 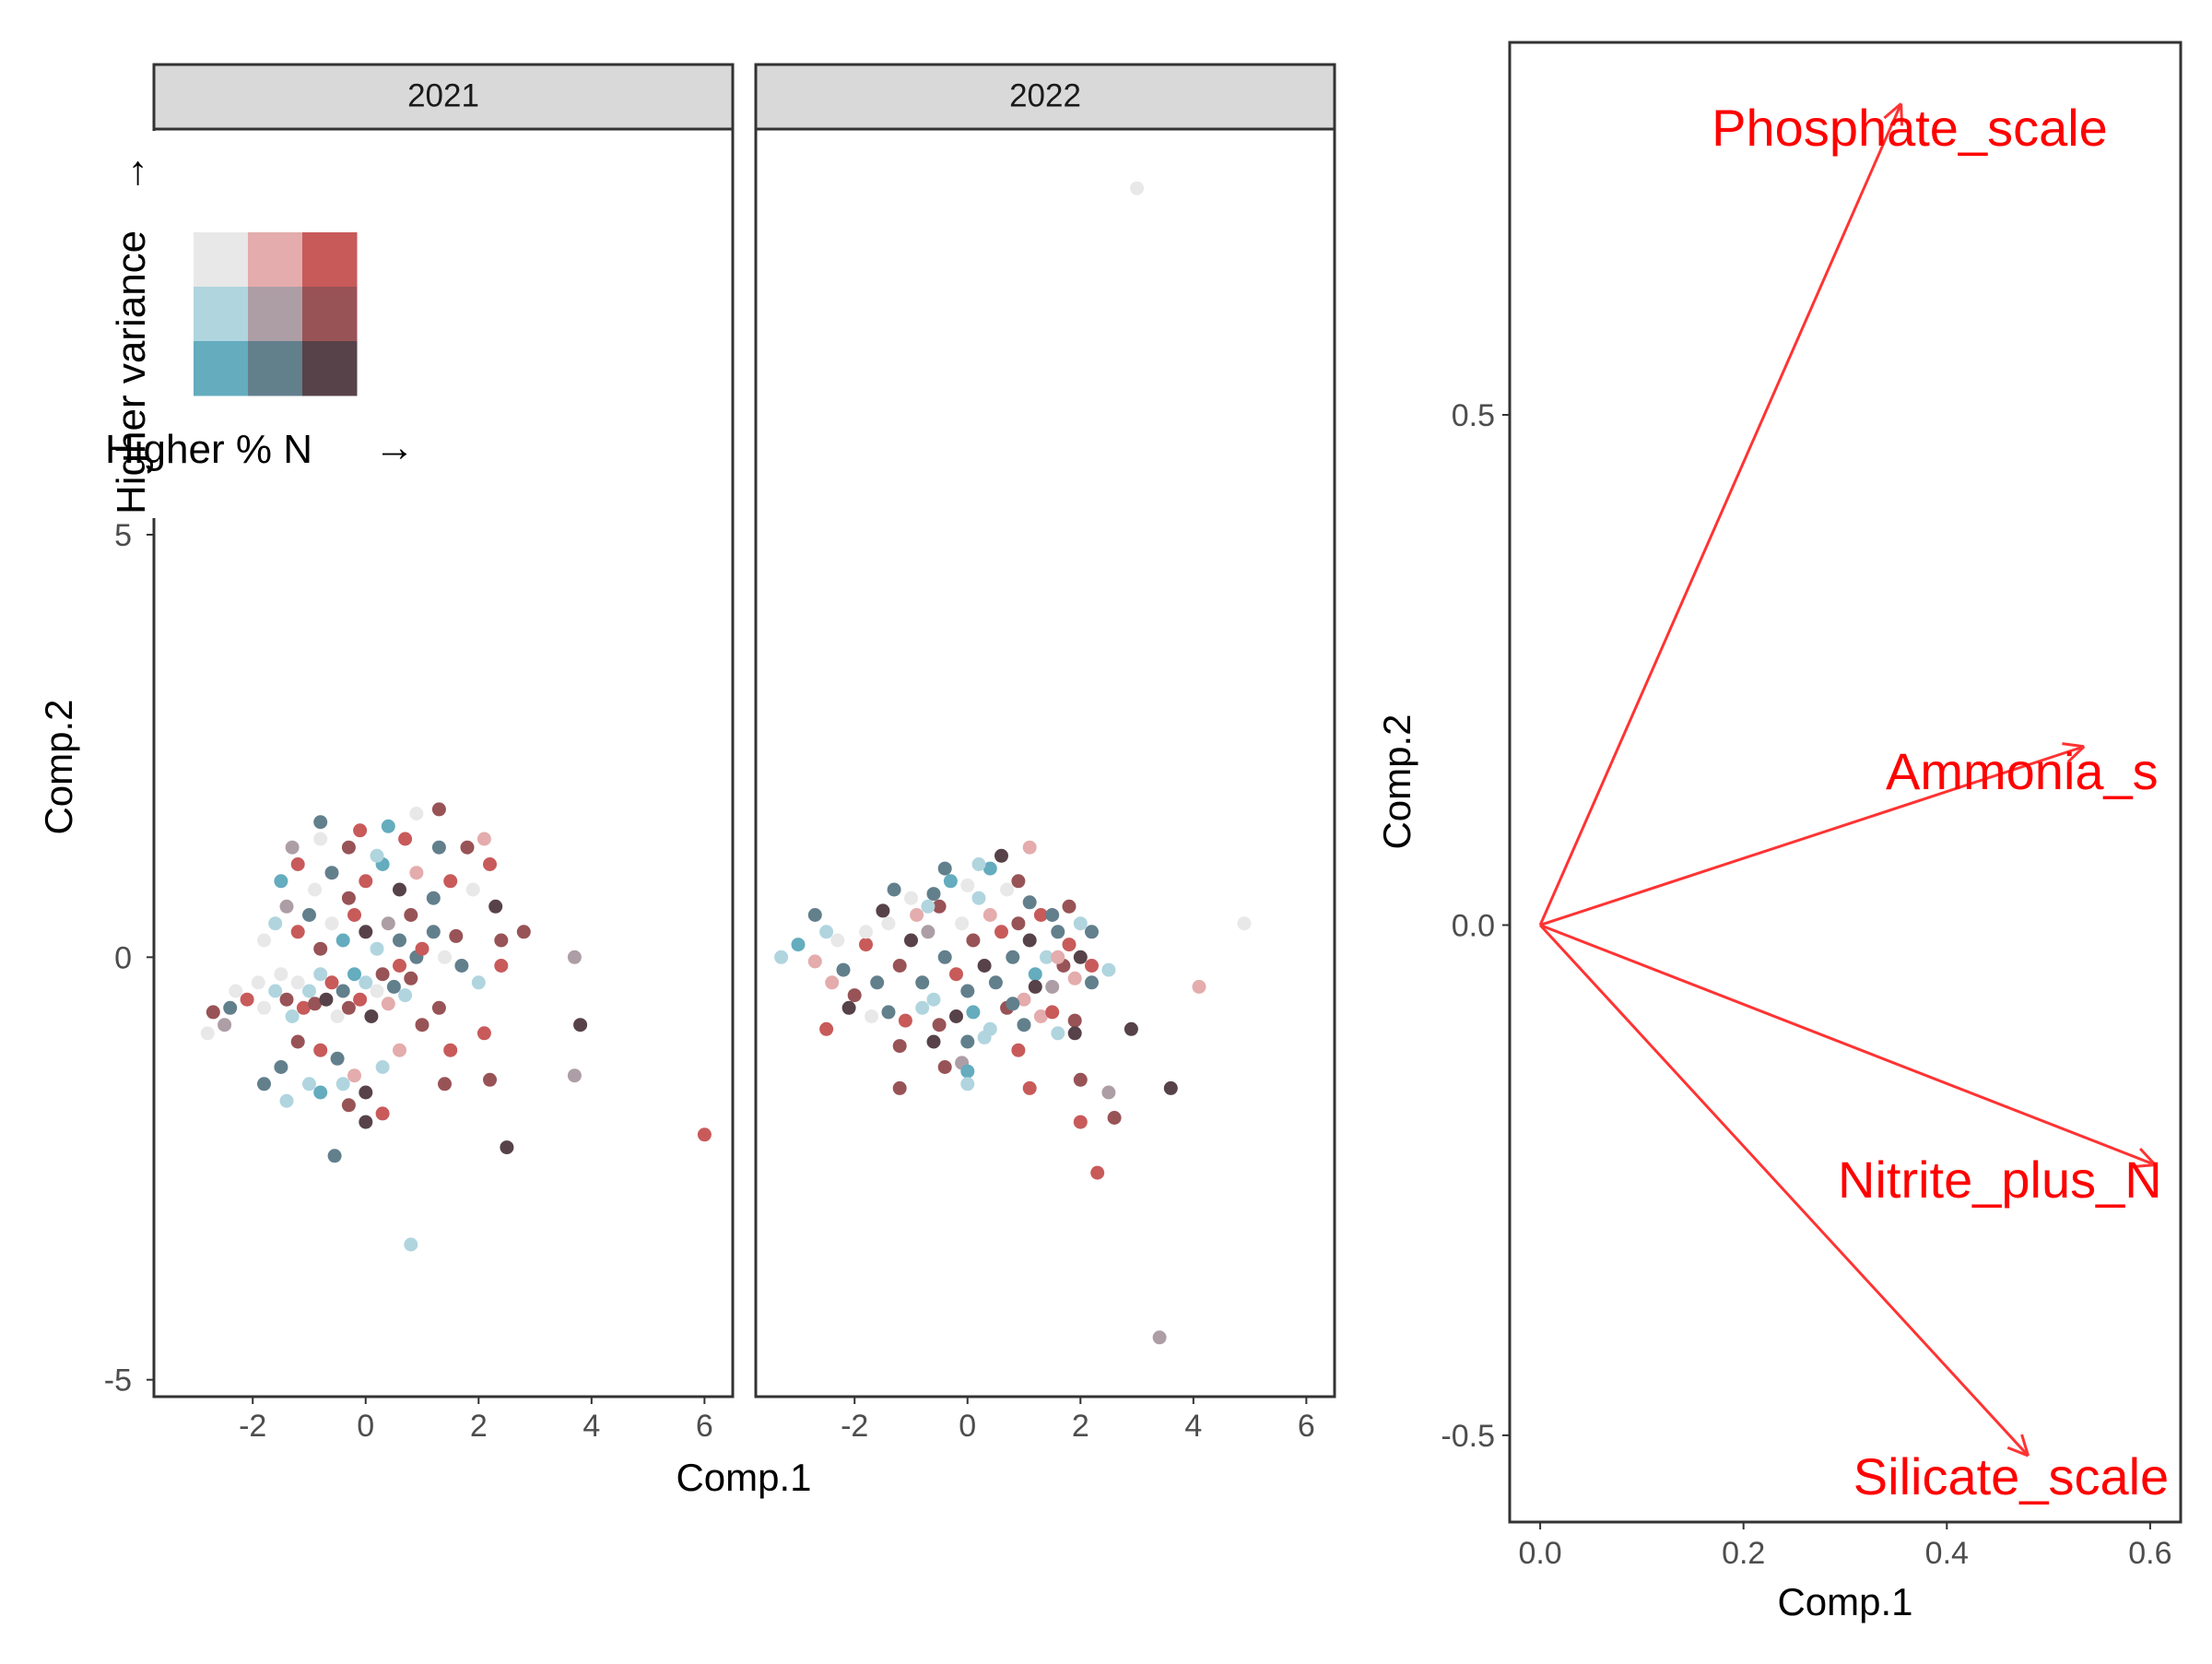 What do you see at coordinates (131, 372) in the screenshot?
I see `legend-y-title-text: Higher variance` at bounding box center [131, 372].